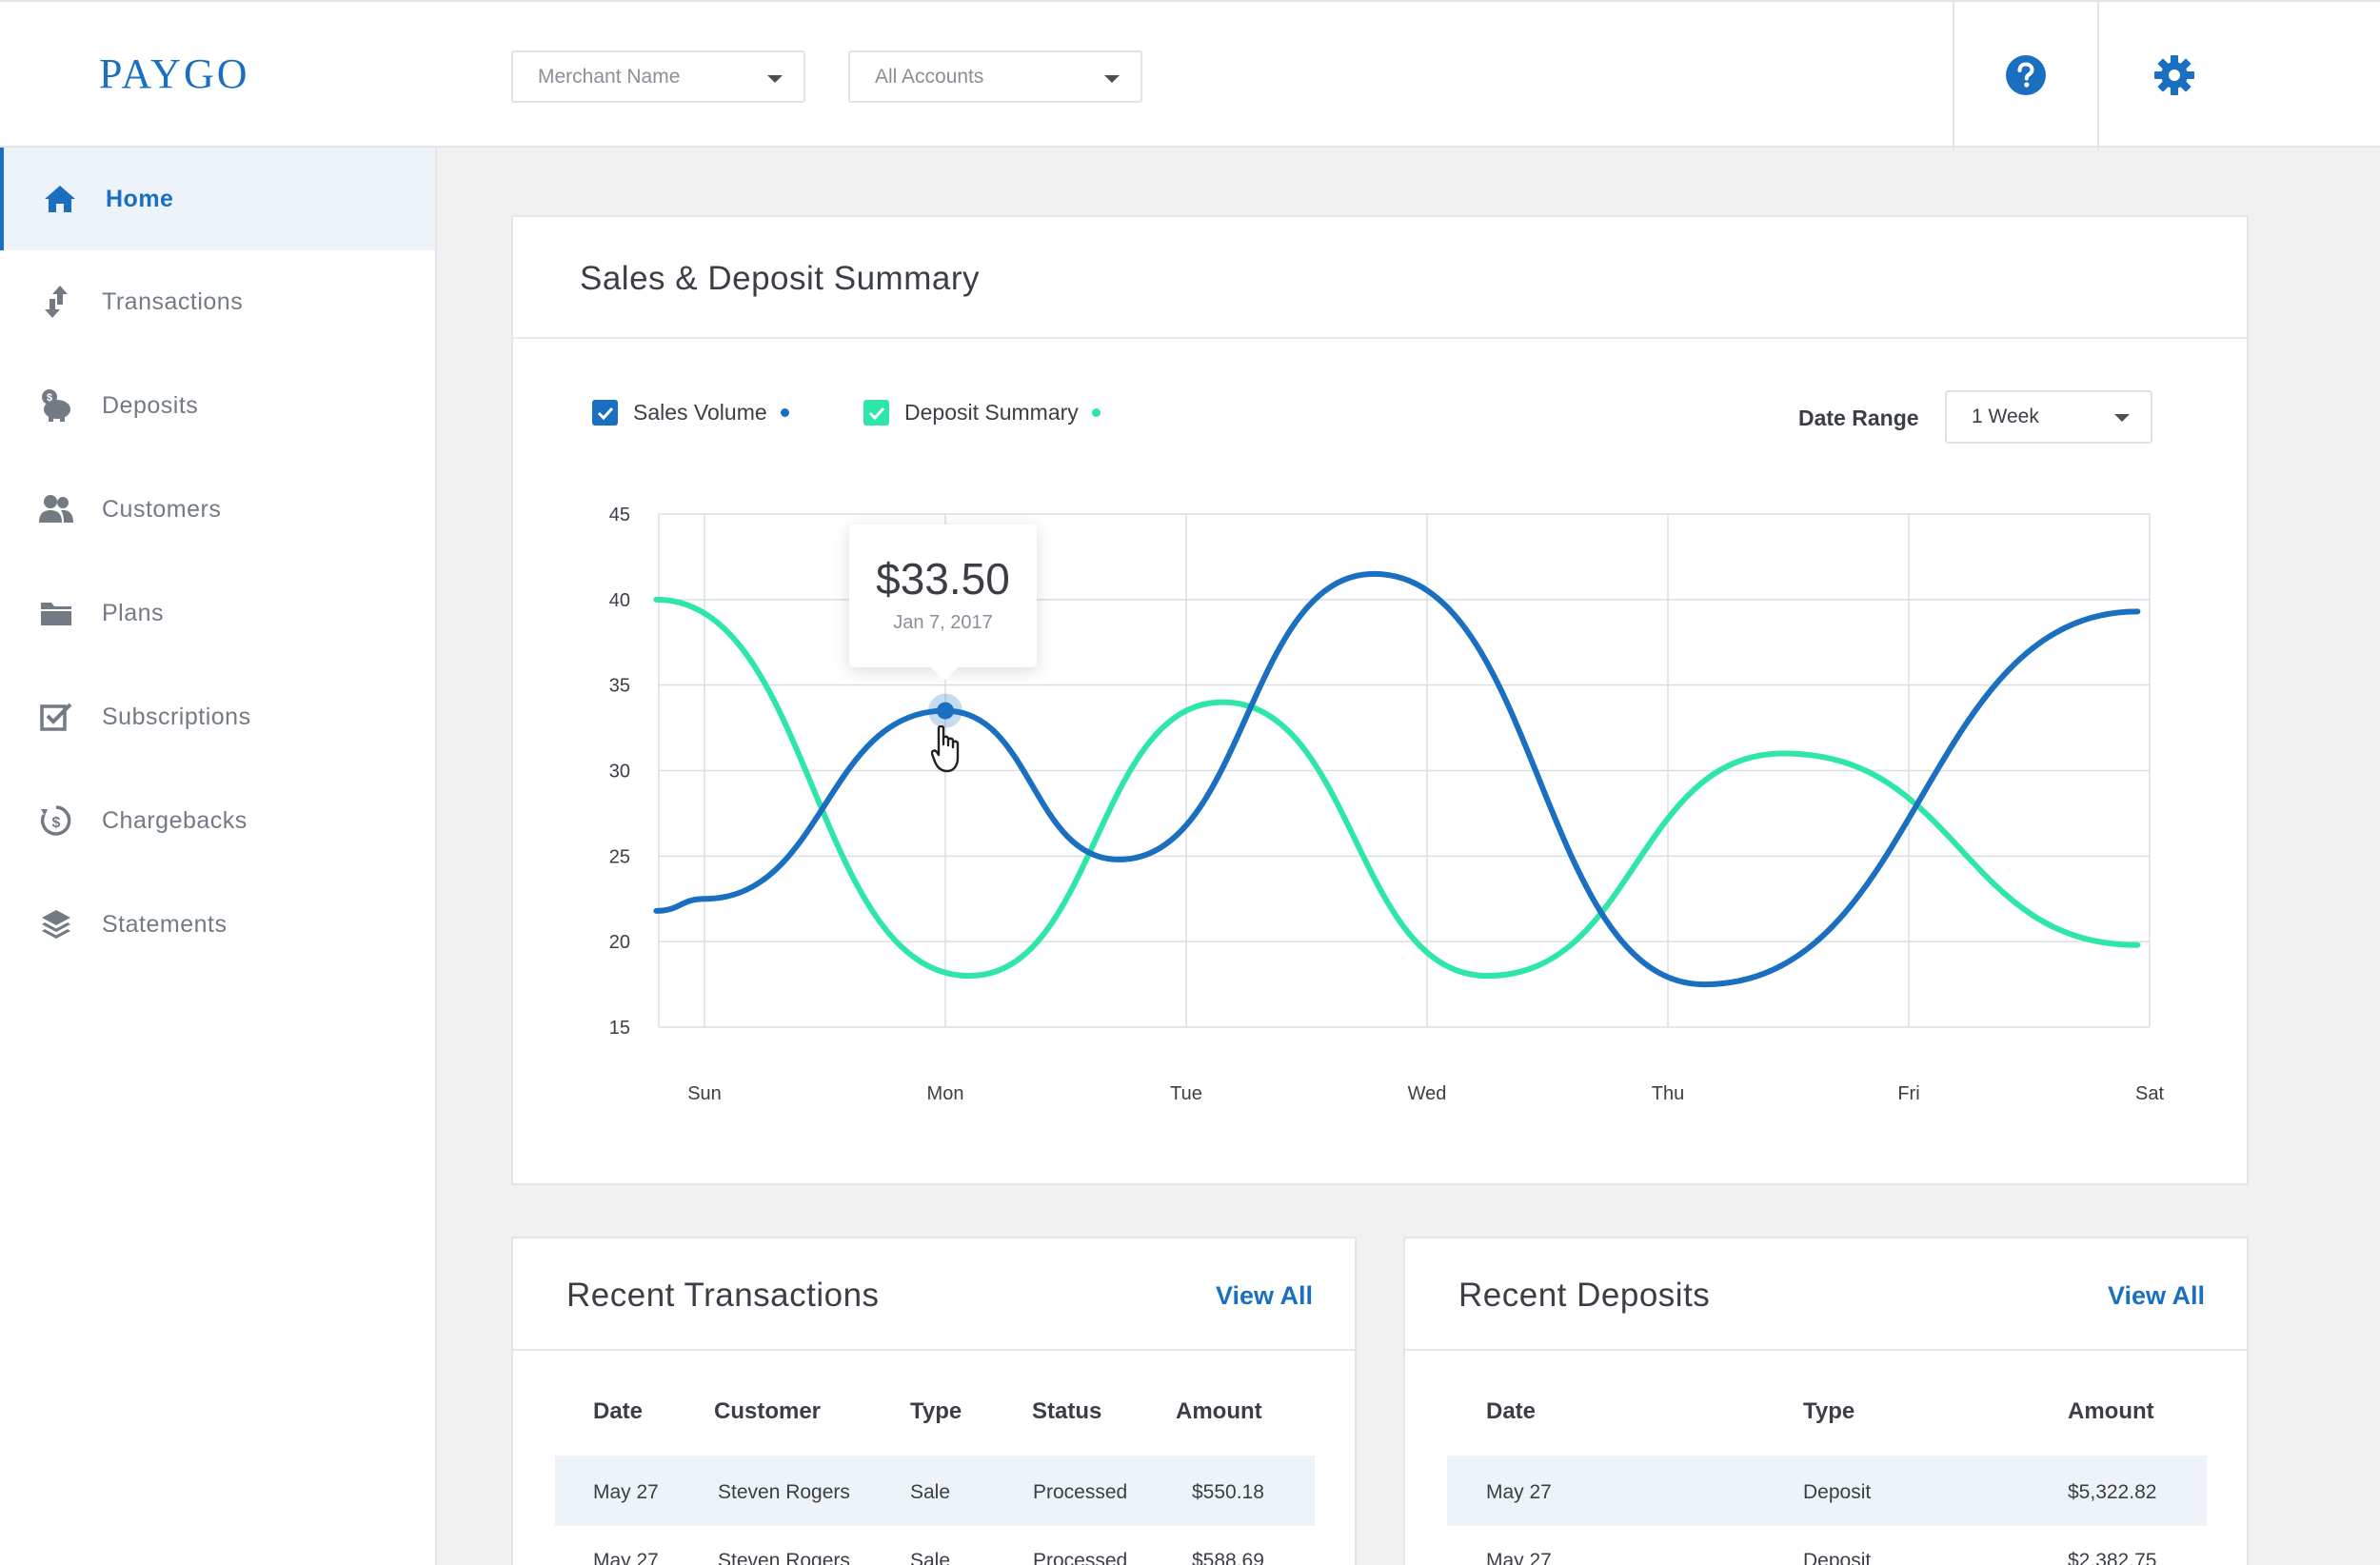 The height and width of the screenshot is (1565, 2380). I want to click on accounts-select: All Accounts, so click(995, 76).